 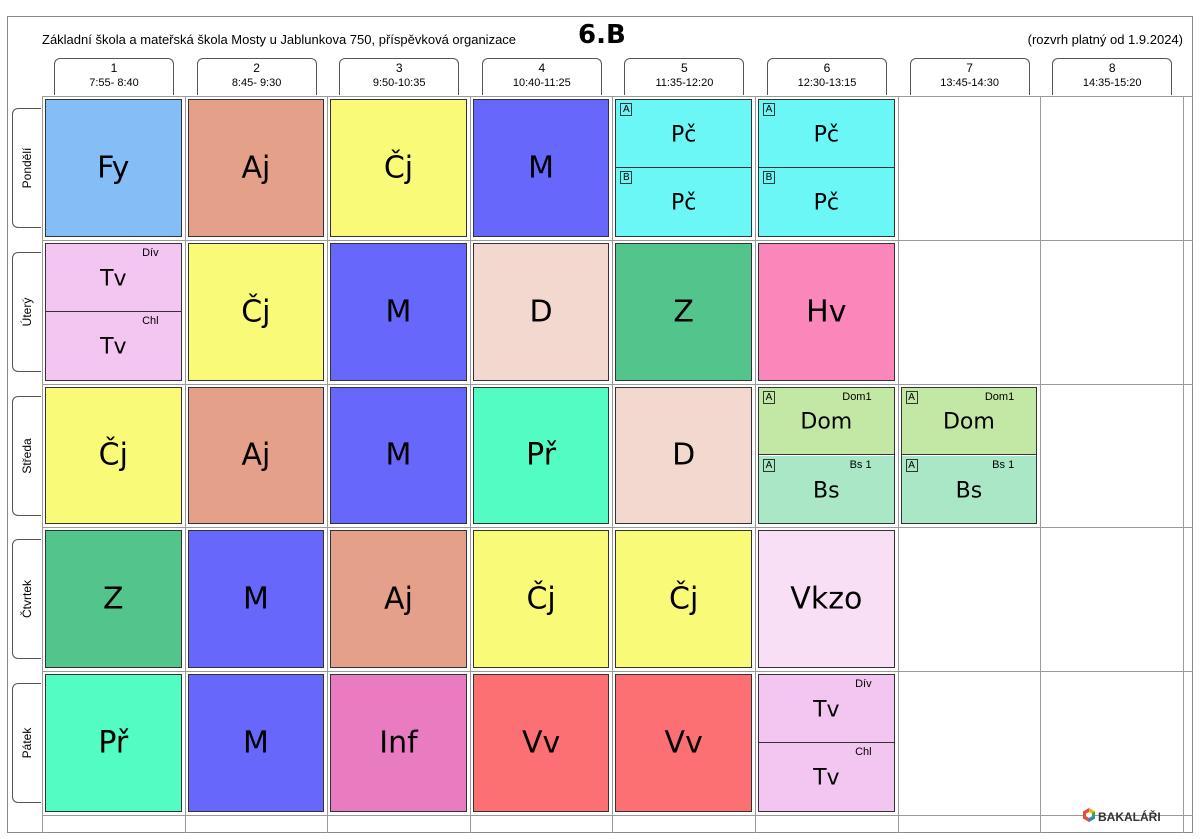 I want to click on bakalari-logo: BAKALÁŘI, so click(x=1122, y=816).